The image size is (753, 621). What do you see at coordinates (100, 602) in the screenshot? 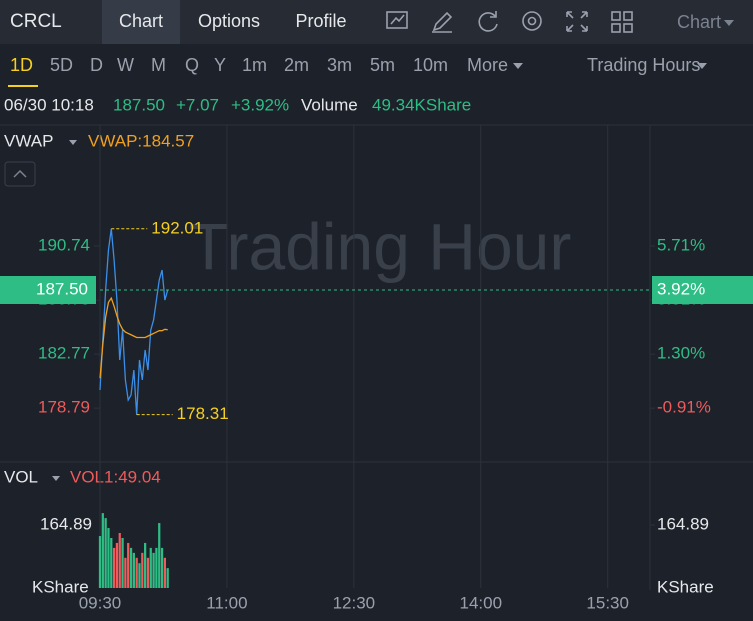
I see `x-tick-label: 09:30` at bounding box center [100, 602].